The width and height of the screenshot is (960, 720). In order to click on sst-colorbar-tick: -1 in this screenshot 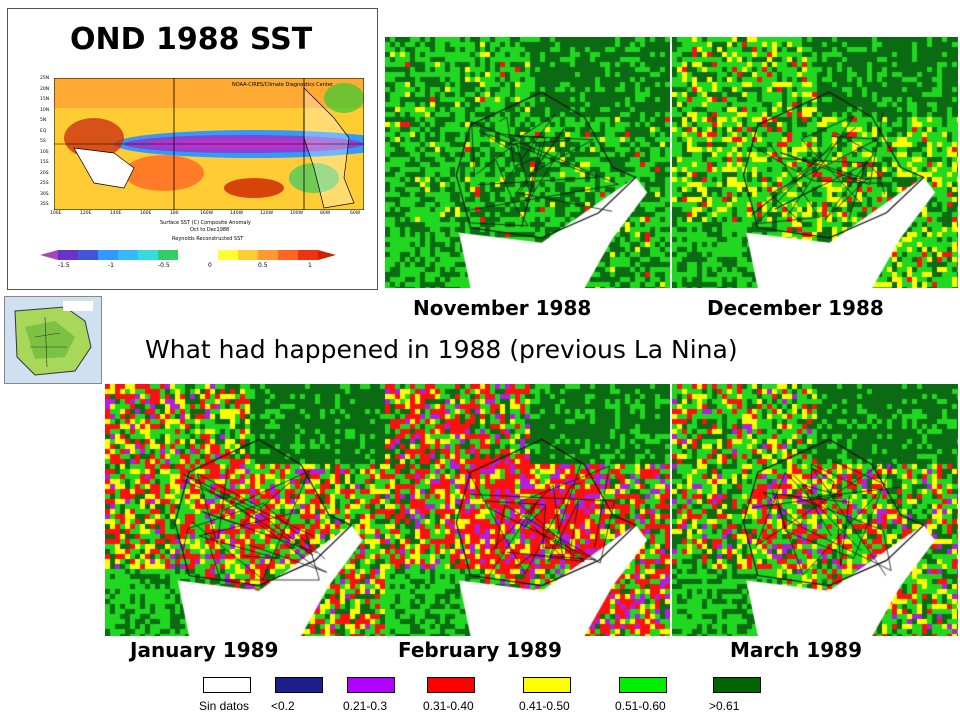, I will do `click(111, 265)`.